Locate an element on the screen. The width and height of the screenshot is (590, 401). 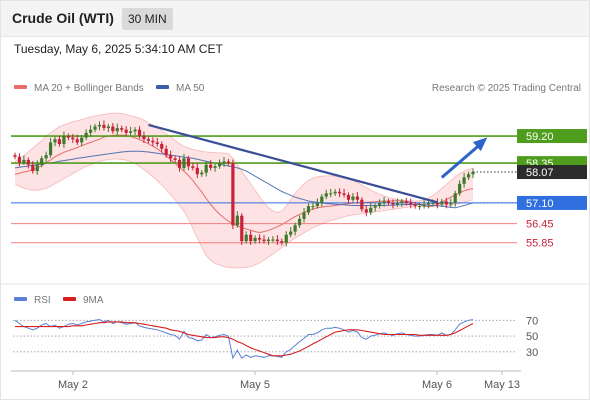
level-tag-57.10 is located at coordinates (552, 202).